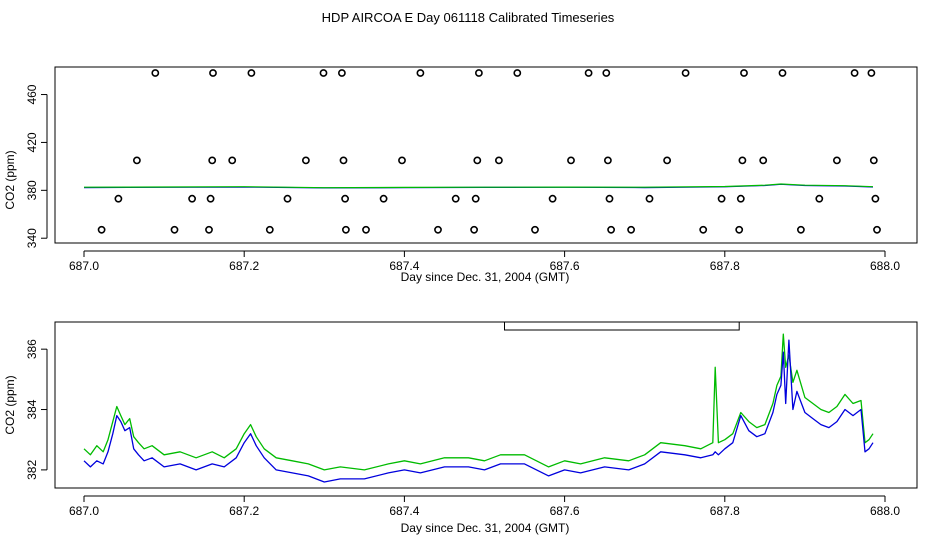 The image size is (936, 540). I want to click on legend-frame, so click(622, 326).